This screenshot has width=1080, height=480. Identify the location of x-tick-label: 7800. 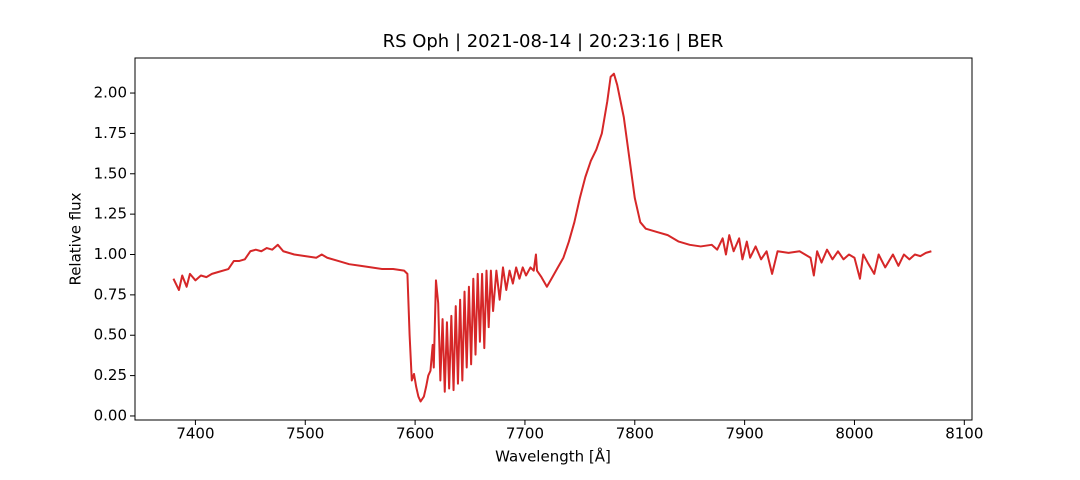
(635, 434).